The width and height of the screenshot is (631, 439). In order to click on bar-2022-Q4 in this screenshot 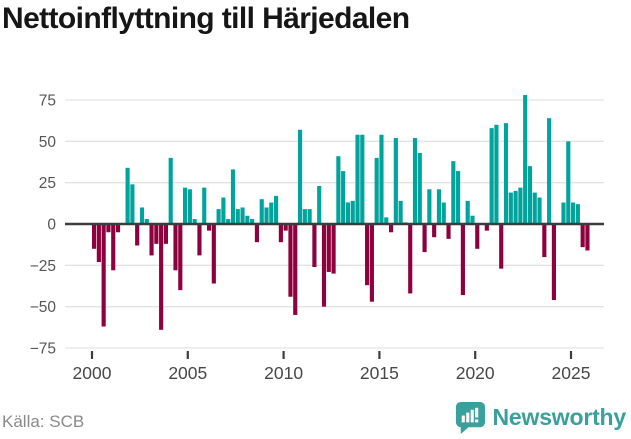, I will do `click(530, 195)`.